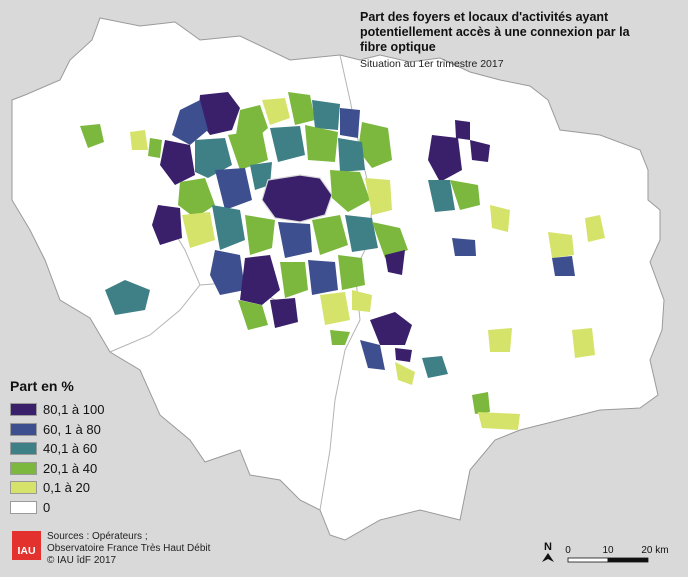  I want to click on scale-tick-20: 20 km, so click(654, 550).